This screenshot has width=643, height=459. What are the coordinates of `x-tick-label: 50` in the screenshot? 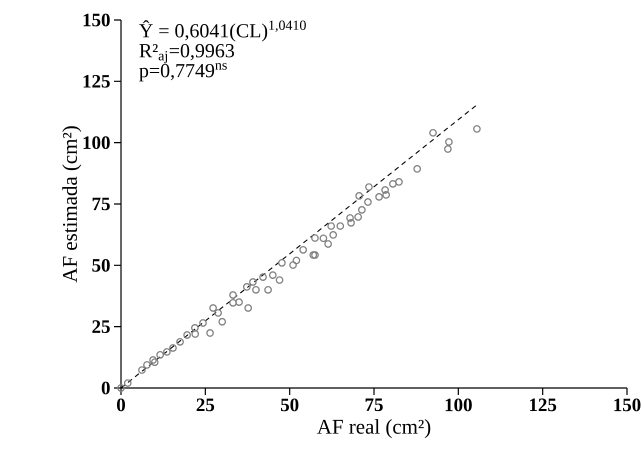 It's located at (289, 405).